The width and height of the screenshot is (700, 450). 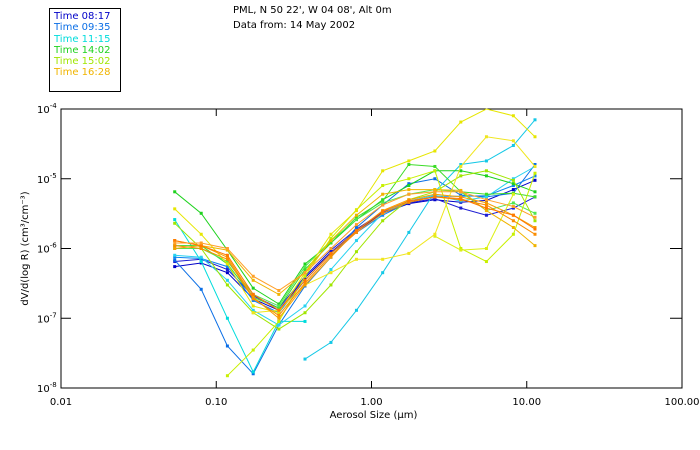 I want to click on legend-item: Time 15:02, so click(x=82, y=62).